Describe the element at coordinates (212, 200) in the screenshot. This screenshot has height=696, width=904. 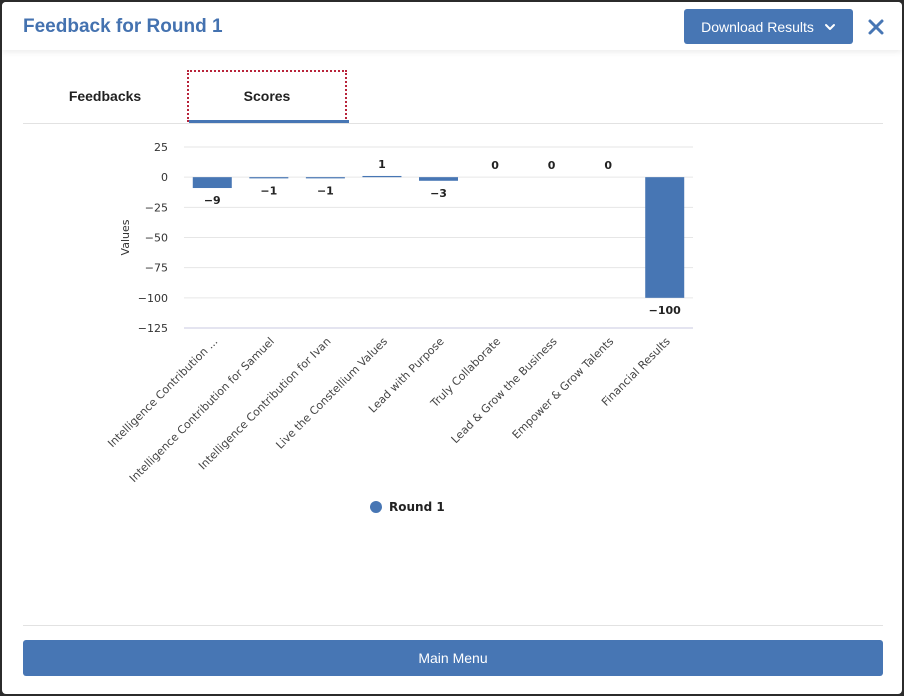
I see `data-label: −9` at that location.